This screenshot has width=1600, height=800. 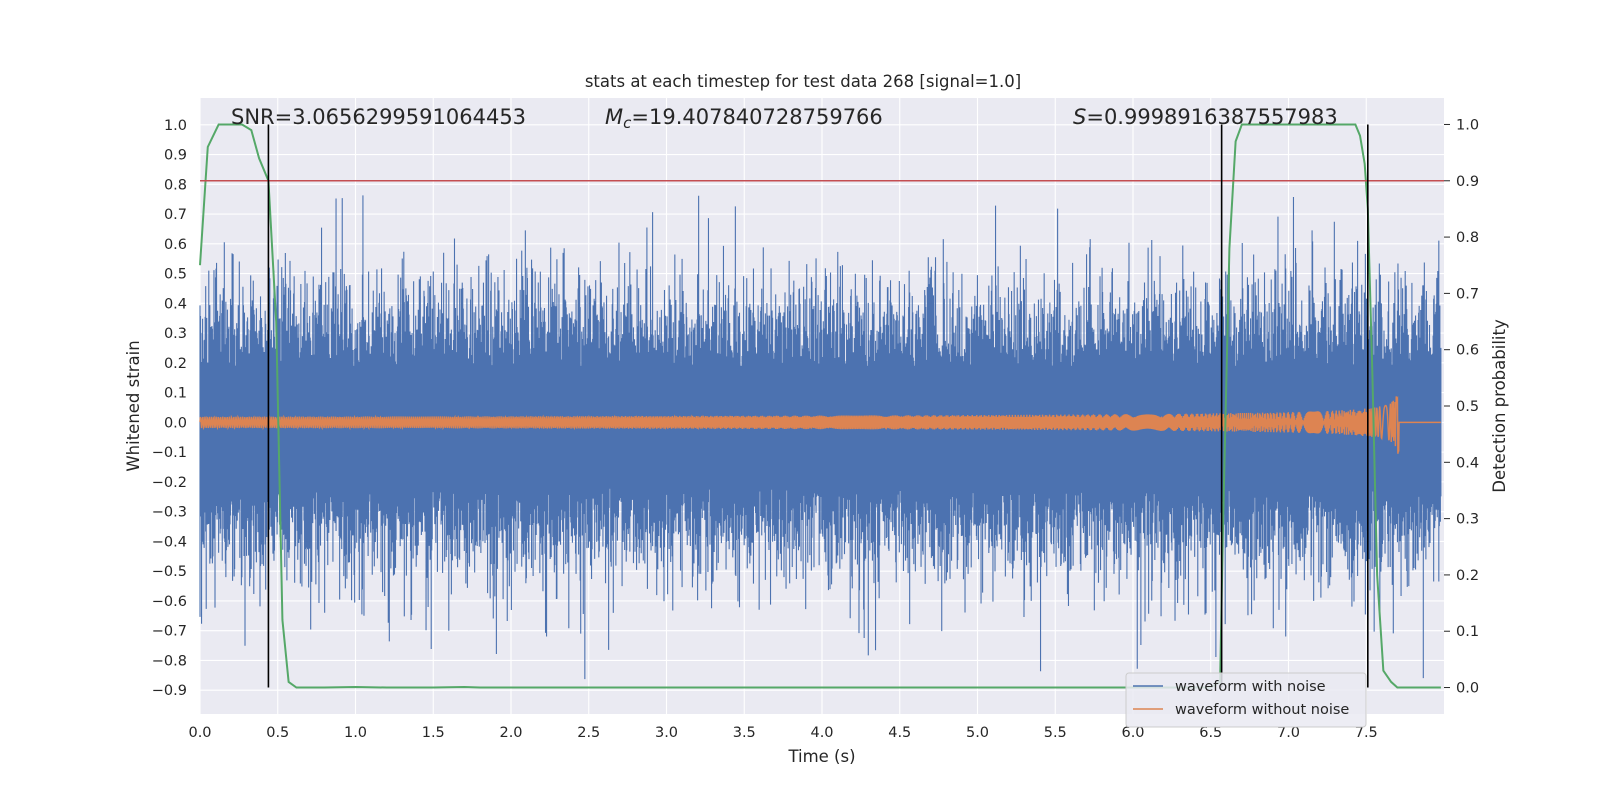 I want to click on legend-box, so click(x=1246, y=700).